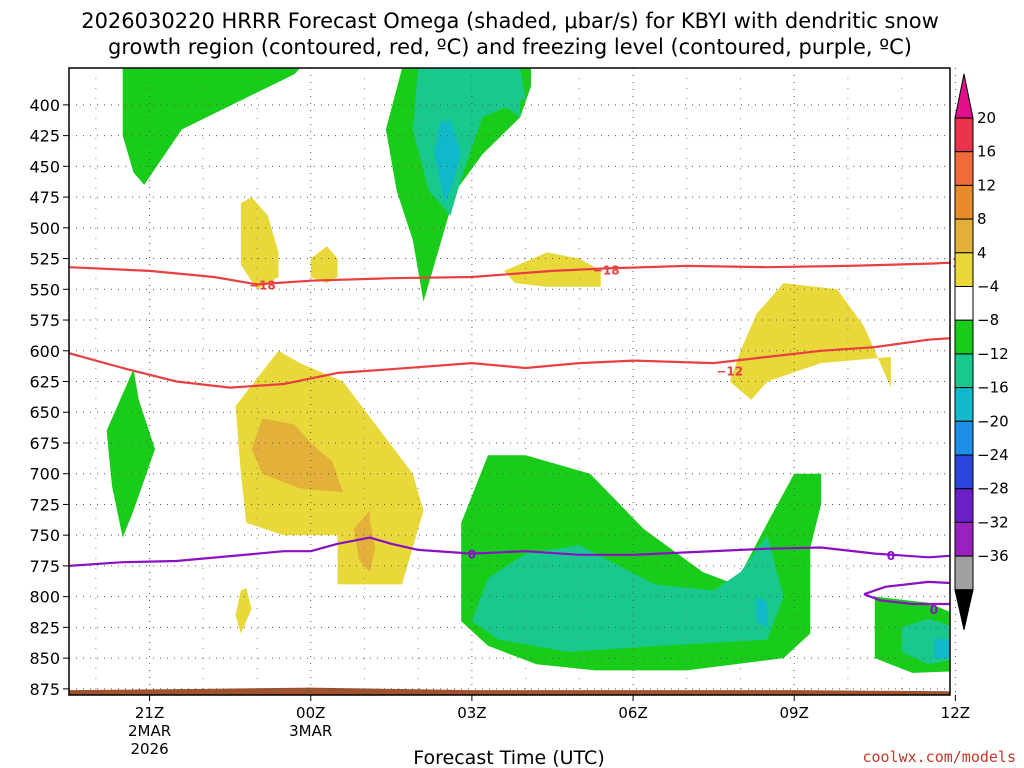 This screenshot has height=768, width=1024. I want to click on colorbar-level-label: 4, so click(982, 253).